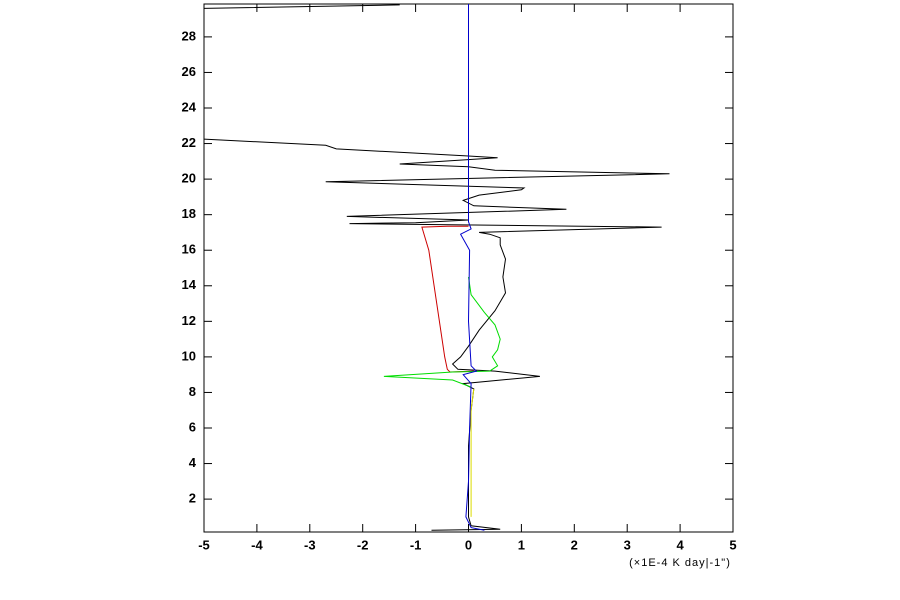  Describe the element at coordinates (189, 355) in the screenshot. I see `y-tick-label: 10` at that location.